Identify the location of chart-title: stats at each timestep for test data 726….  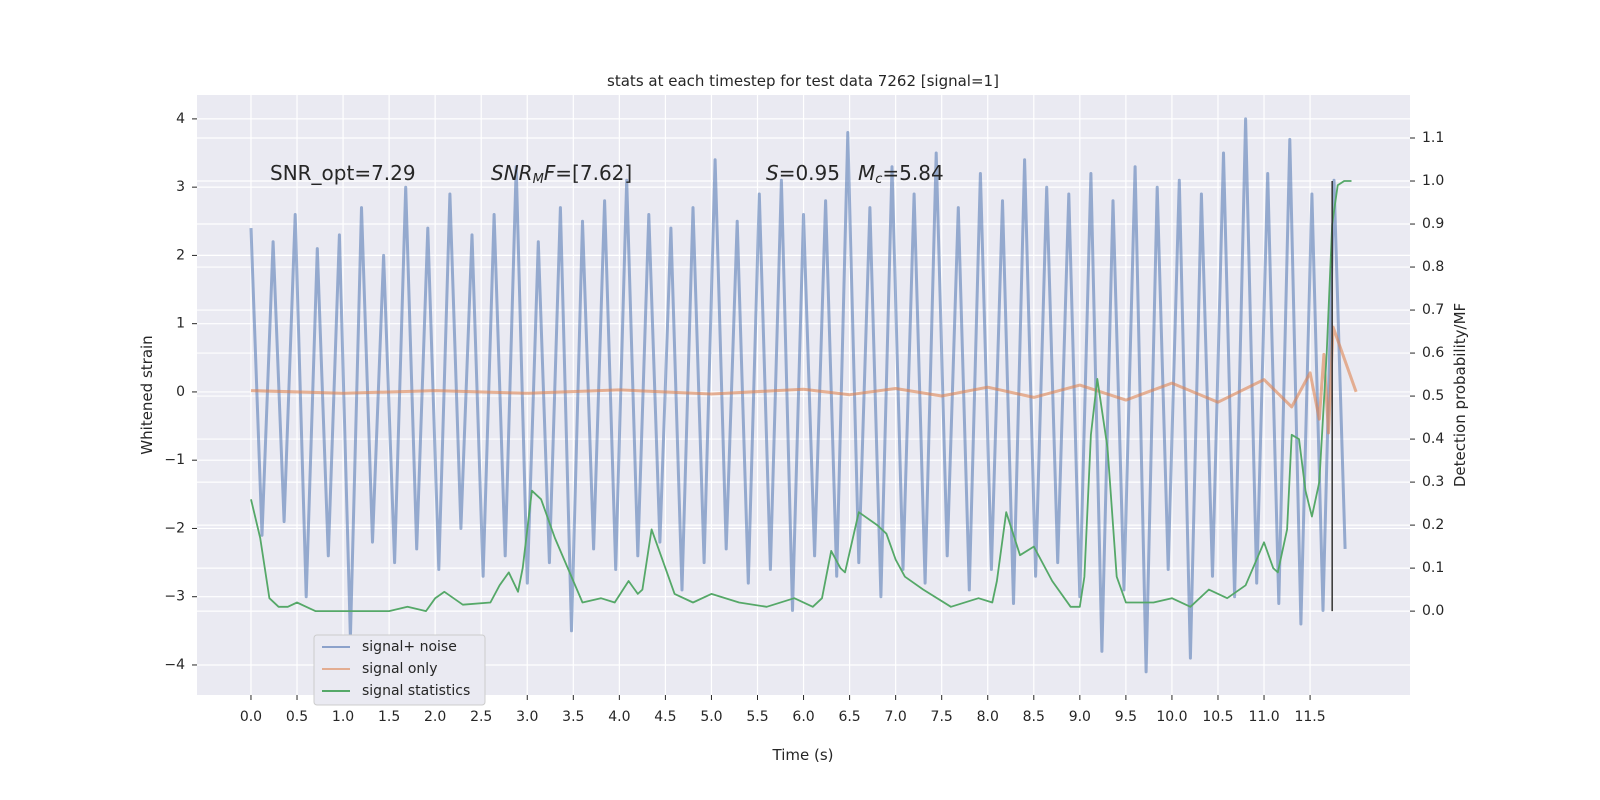
(803, 81).